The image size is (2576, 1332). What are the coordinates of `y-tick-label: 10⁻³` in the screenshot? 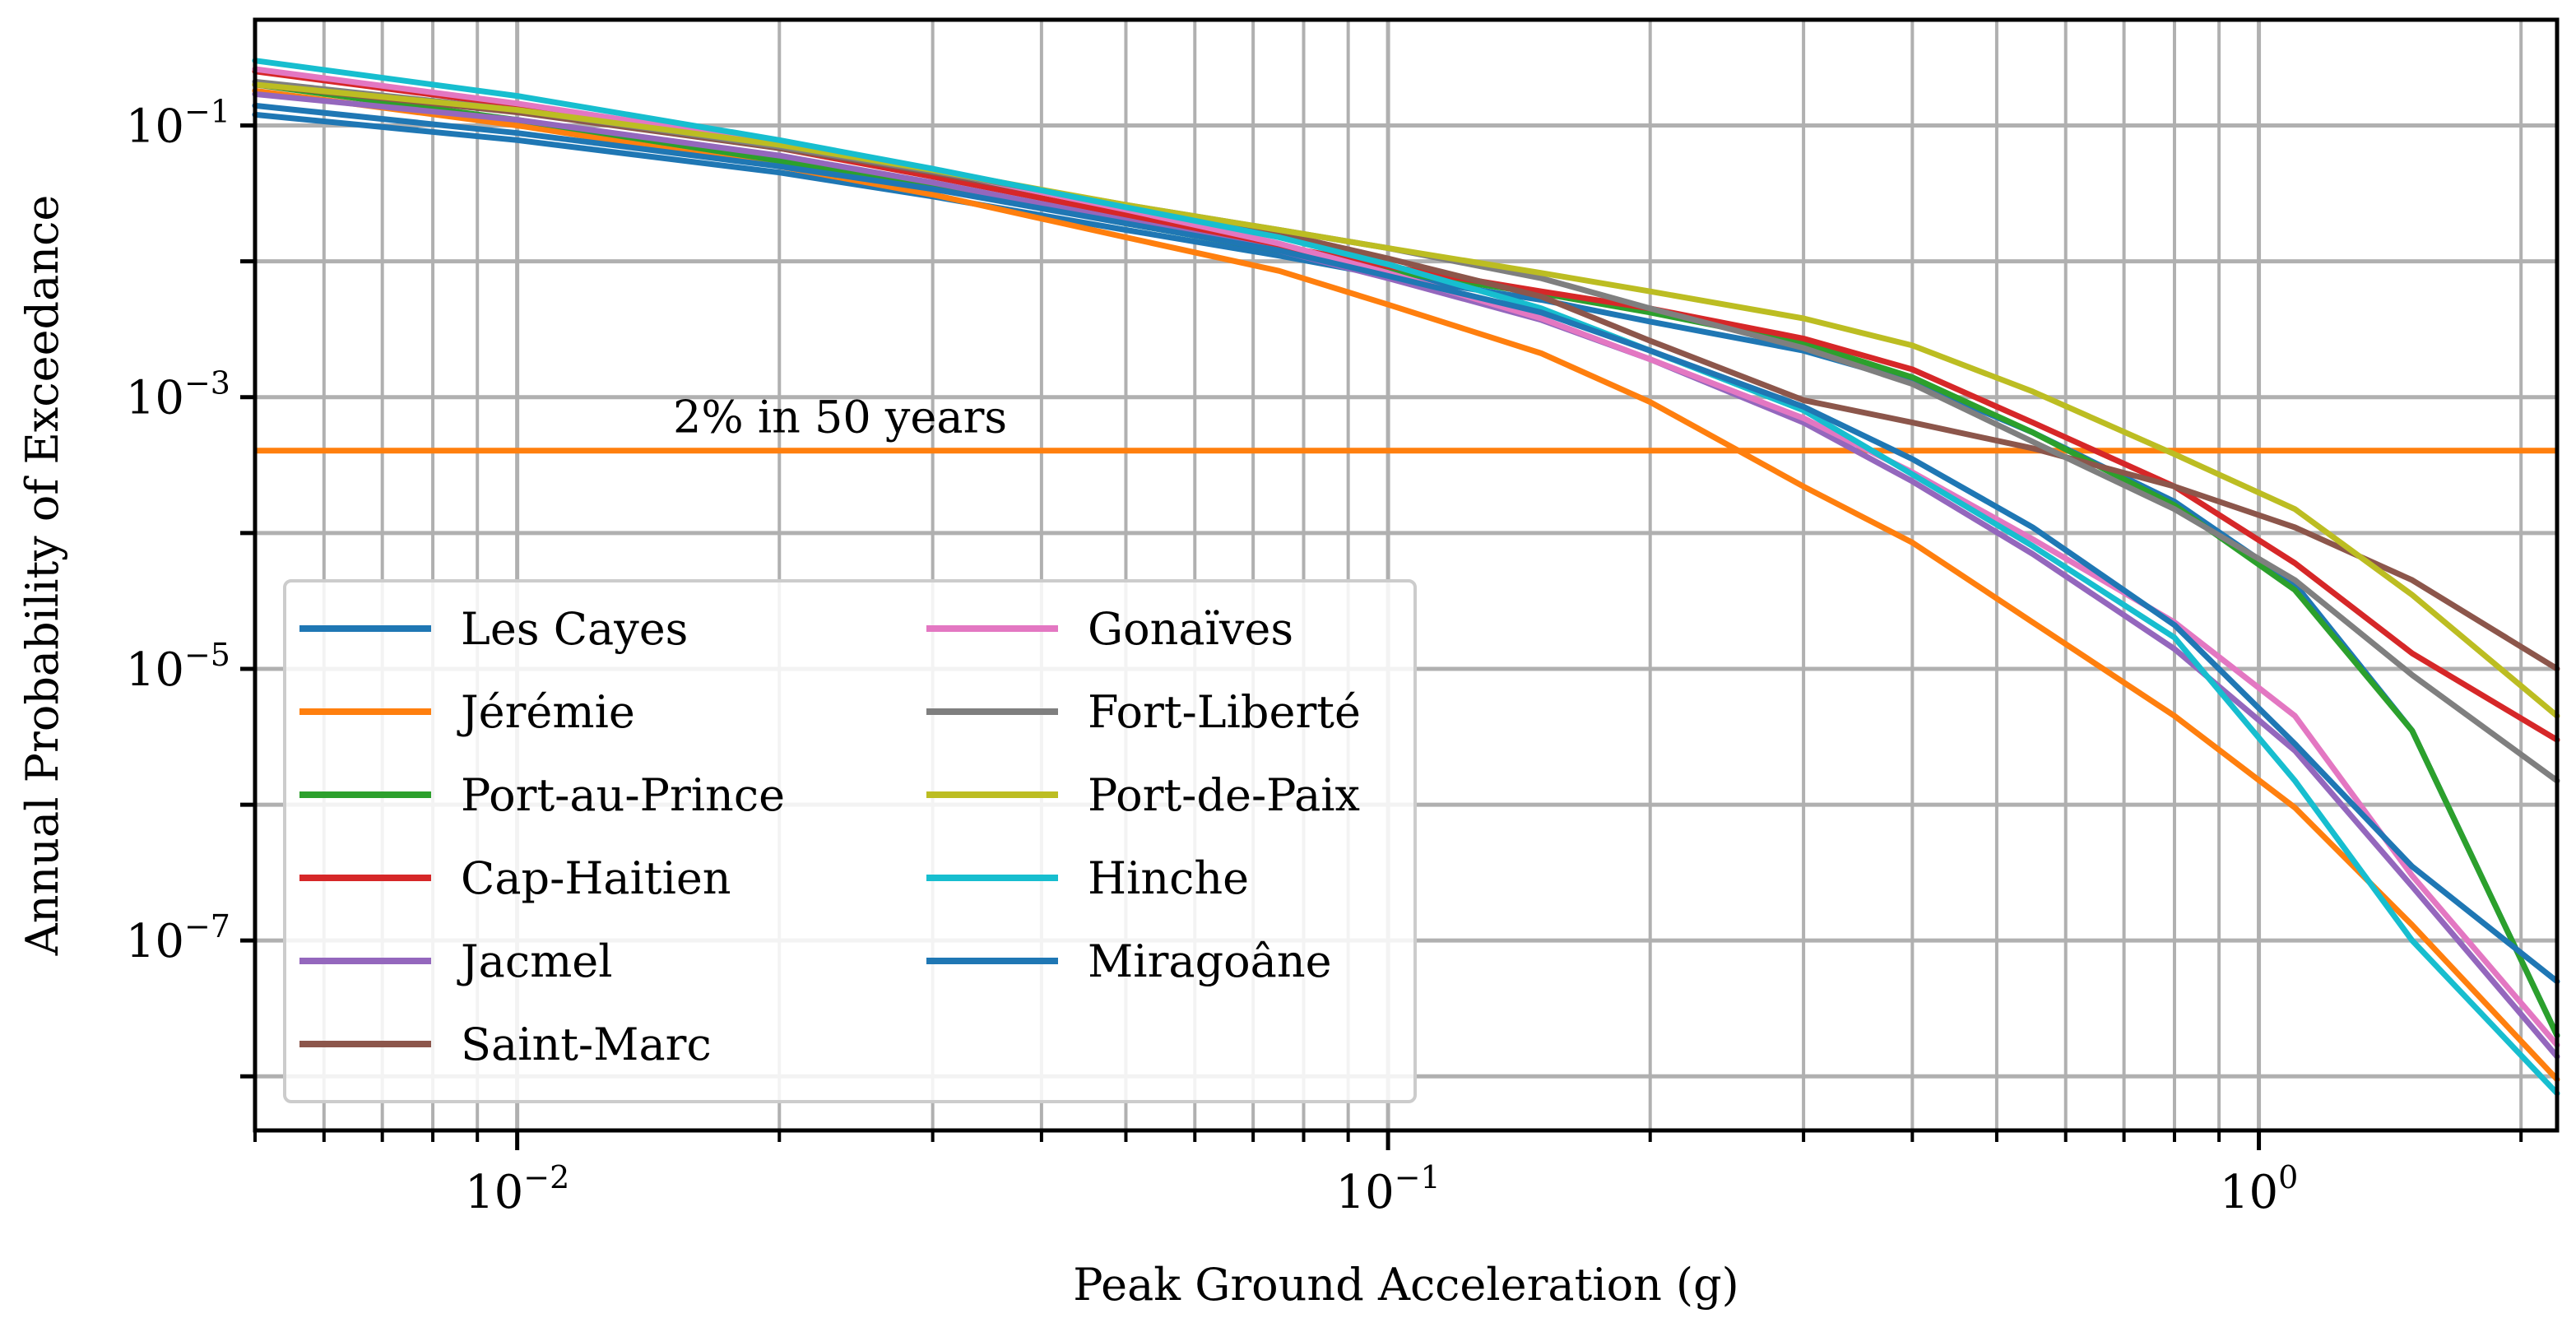 It's located at (178, 395).